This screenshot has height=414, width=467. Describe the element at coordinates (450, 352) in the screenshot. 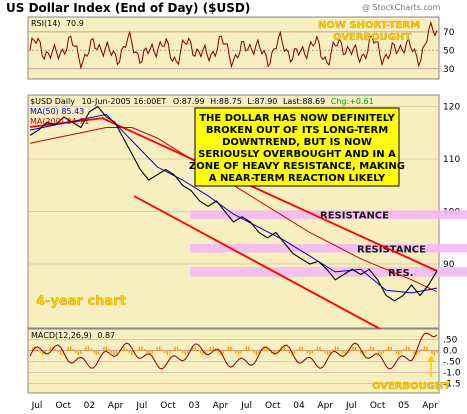

I see `macd-tick-label: 0.0` at that location.